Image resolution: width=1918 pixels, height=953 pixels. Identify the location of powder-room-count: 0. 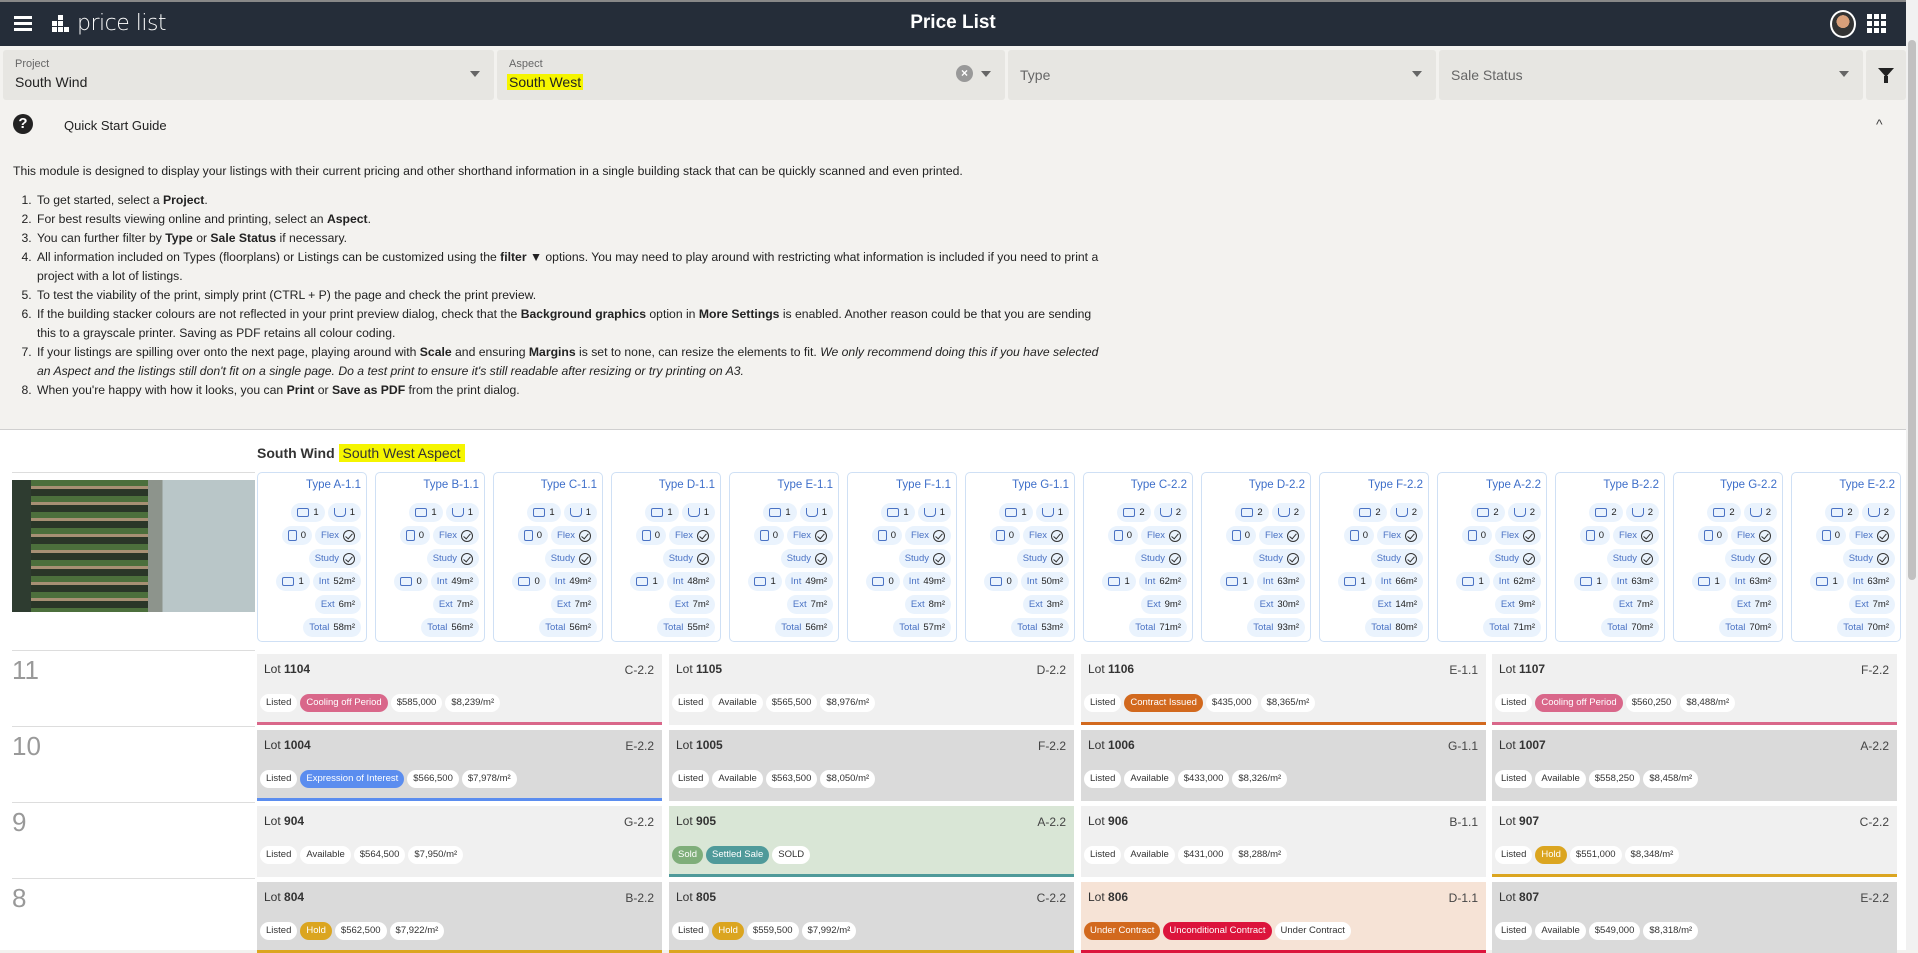
(1595, 535).